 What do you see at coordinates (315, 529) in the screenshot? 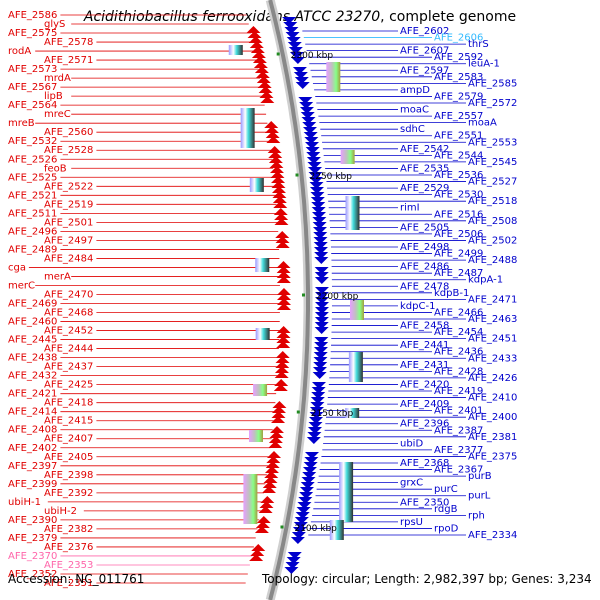
I see `scale-tick-label: 2100 kbp` at bounding box center [315, 529].